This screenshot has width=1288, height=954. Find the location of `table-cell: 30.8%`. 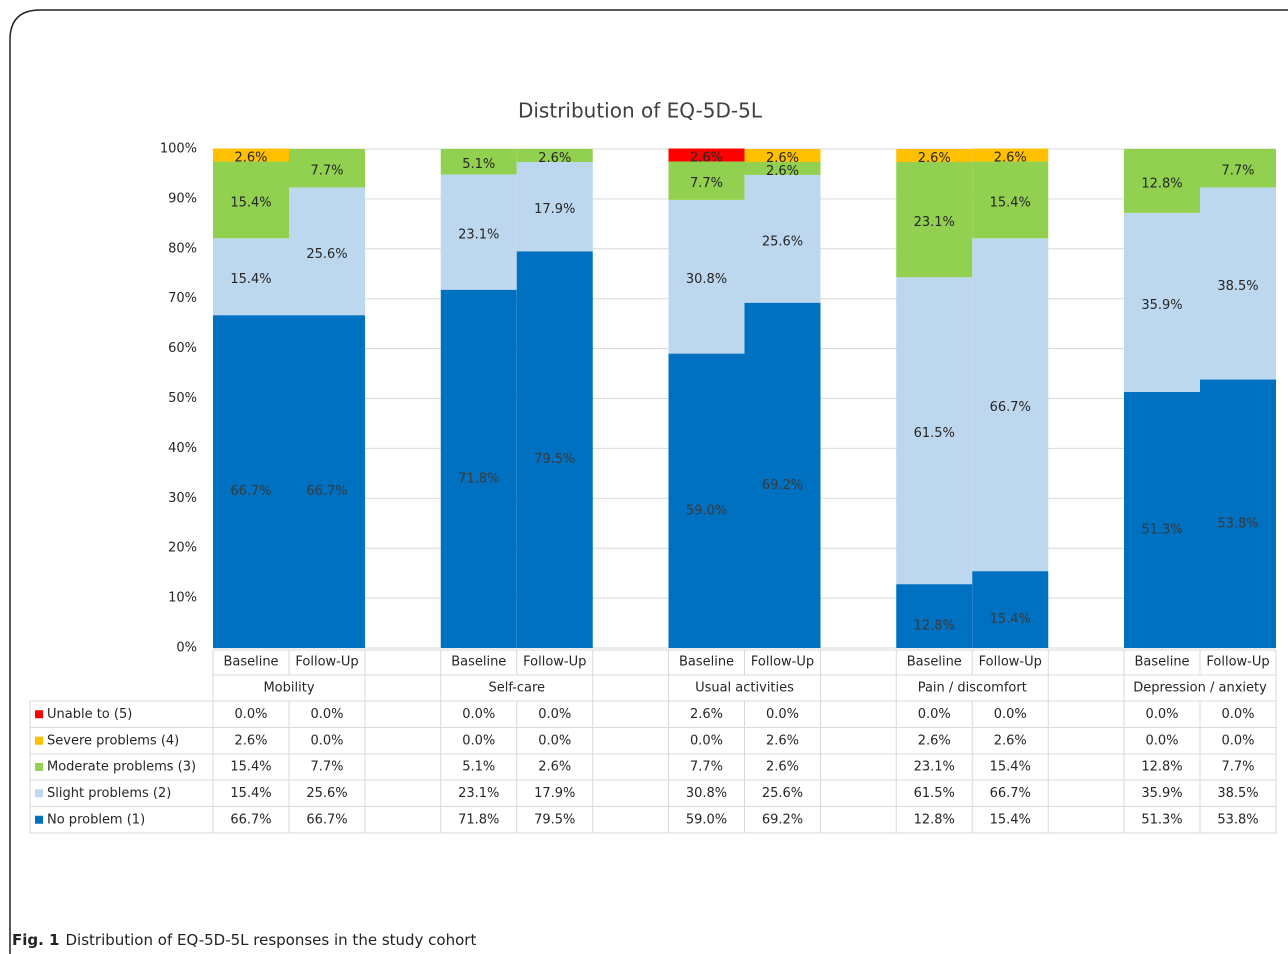

table-cell: 30.8% is located at coordinates (706, 793).